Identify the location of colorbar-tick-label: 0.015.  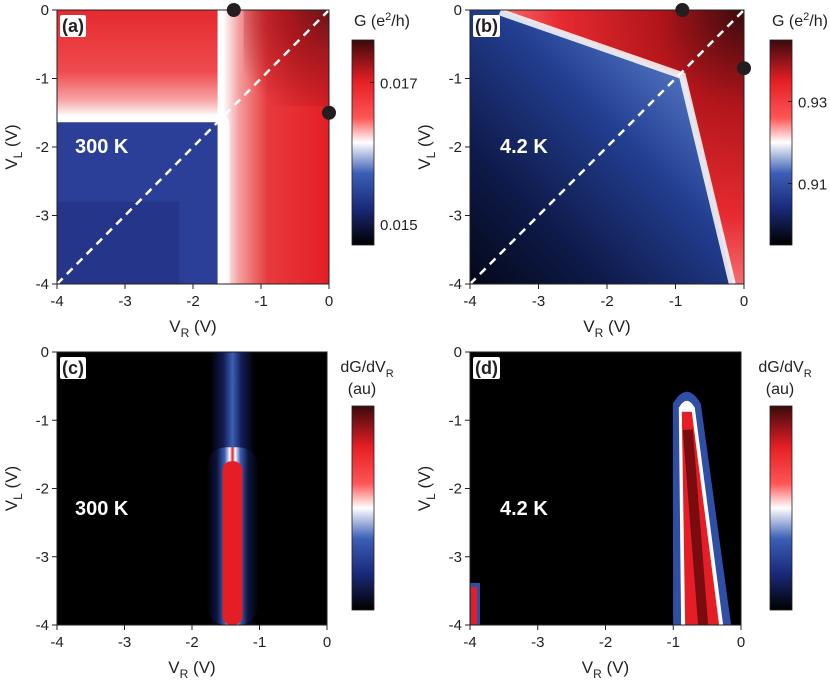
(399, 225).